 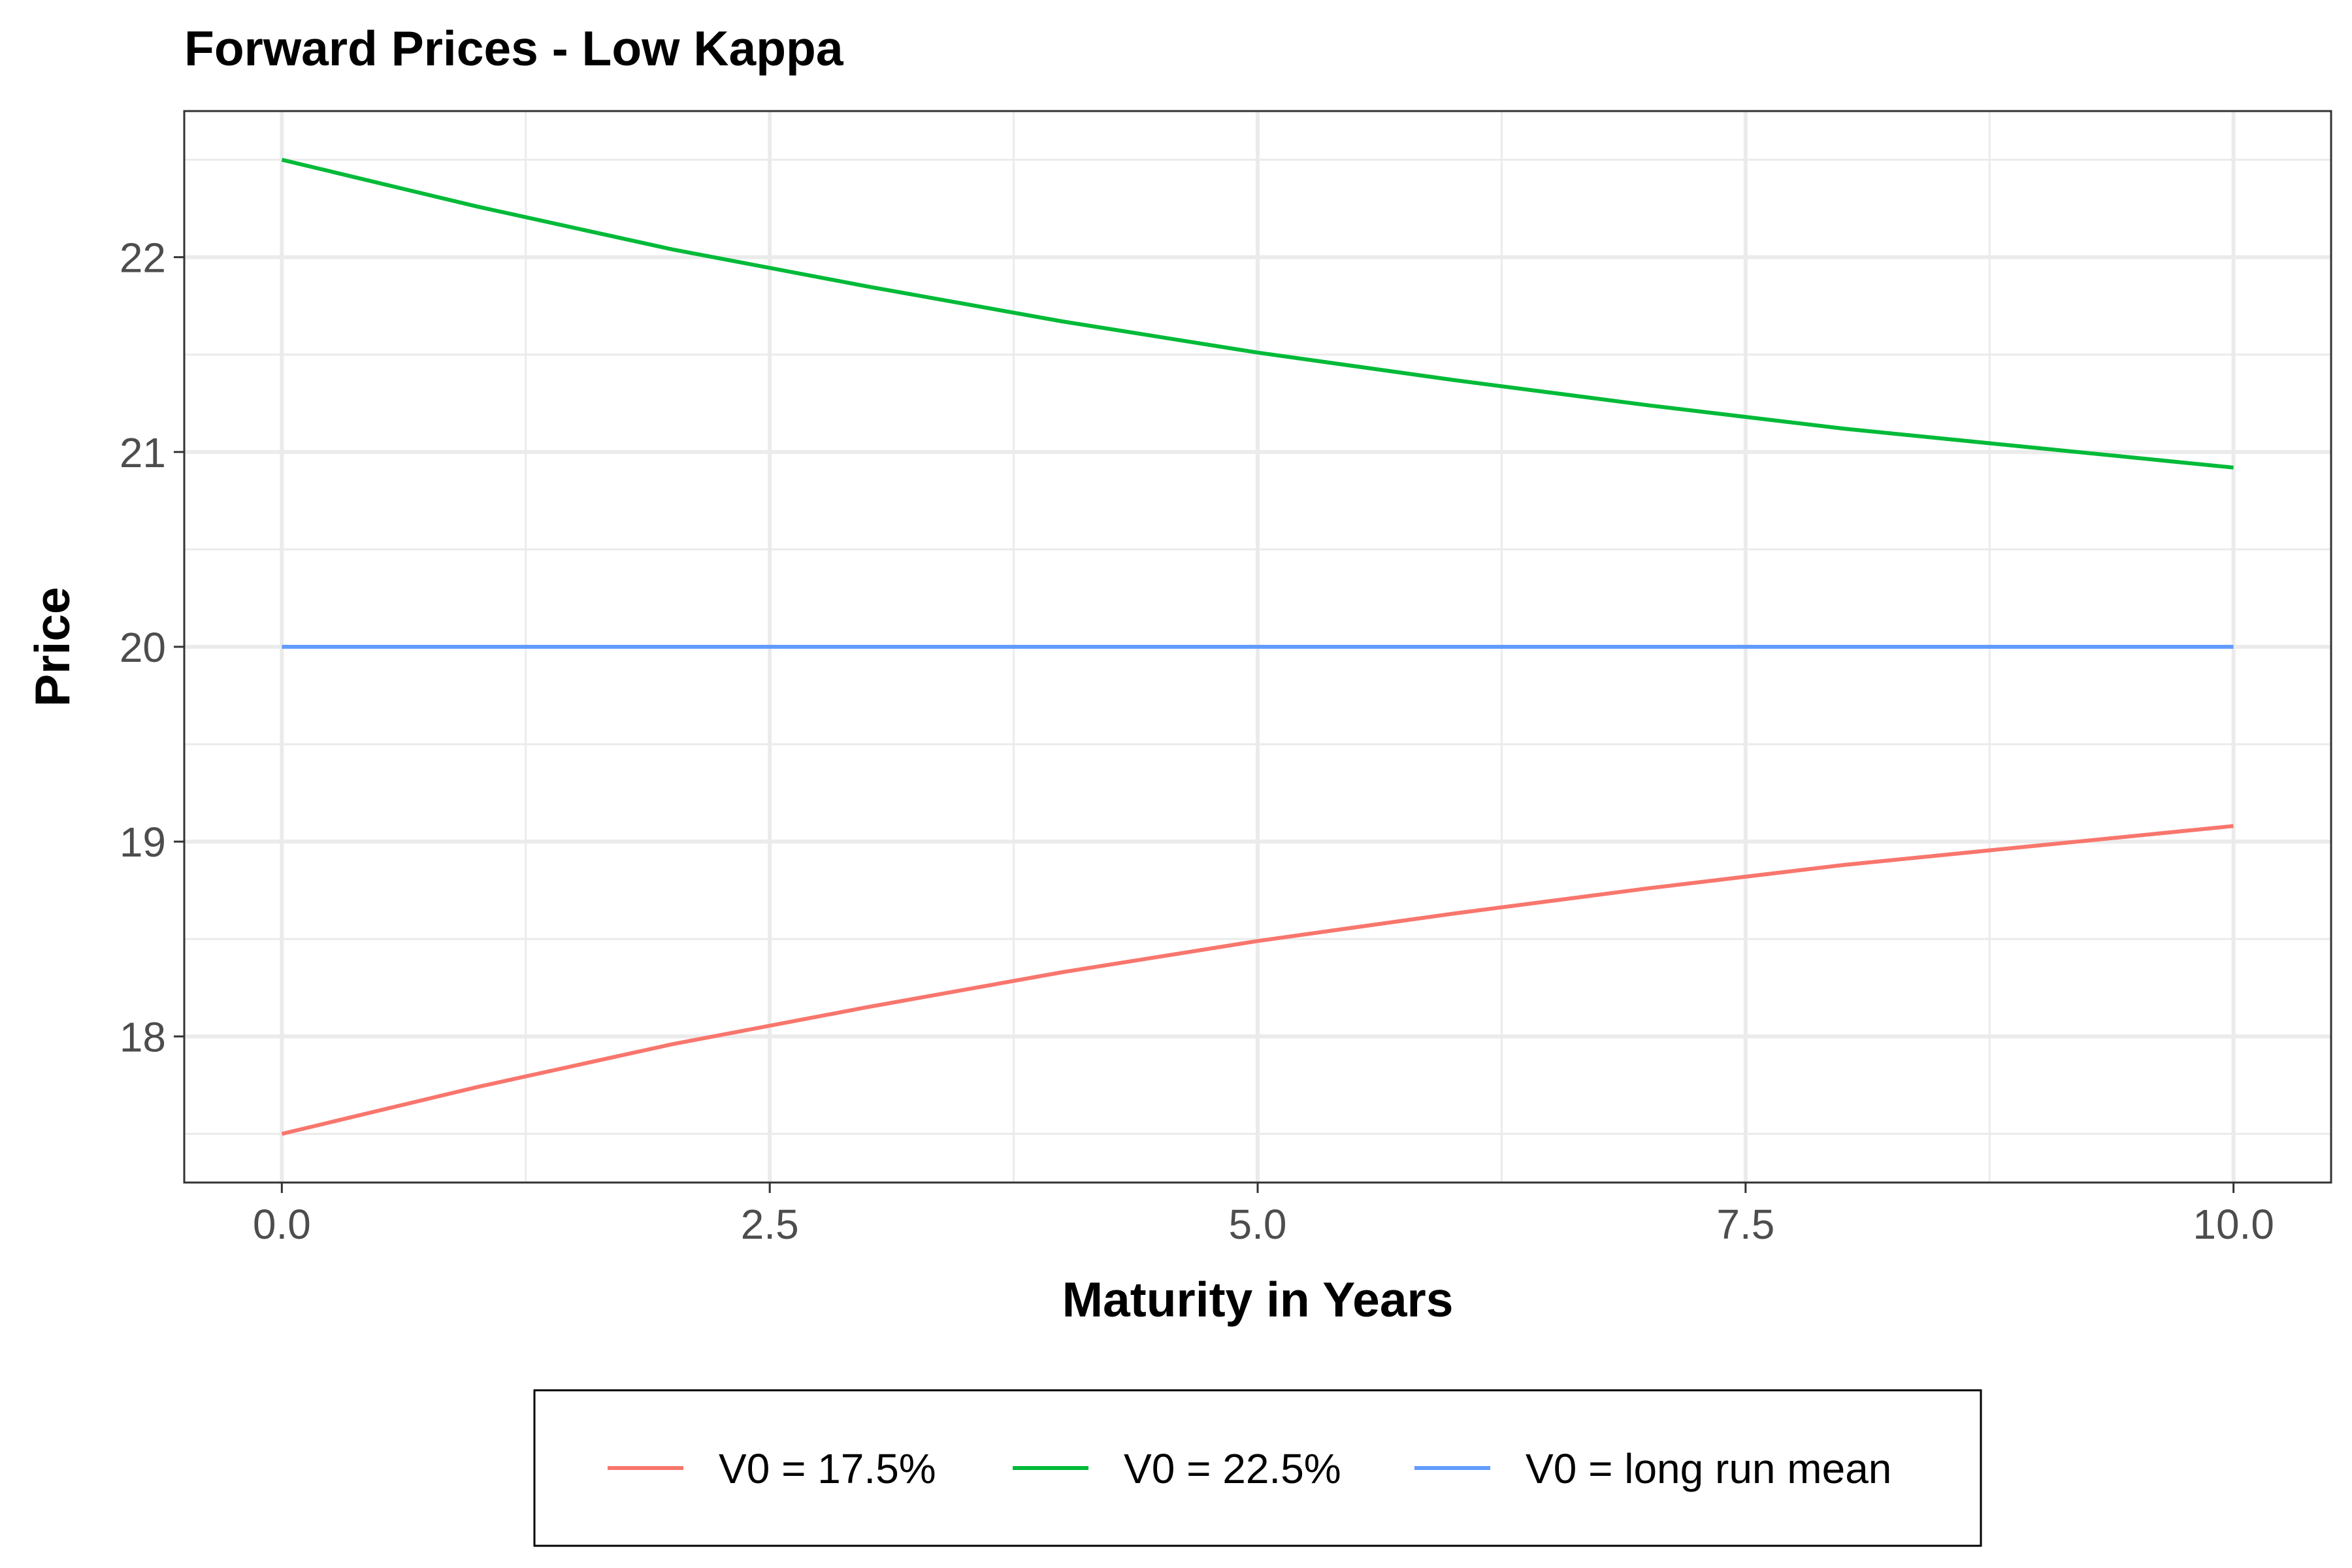 I want to click on y-tick-label: 20, so click(x=143, y=647).